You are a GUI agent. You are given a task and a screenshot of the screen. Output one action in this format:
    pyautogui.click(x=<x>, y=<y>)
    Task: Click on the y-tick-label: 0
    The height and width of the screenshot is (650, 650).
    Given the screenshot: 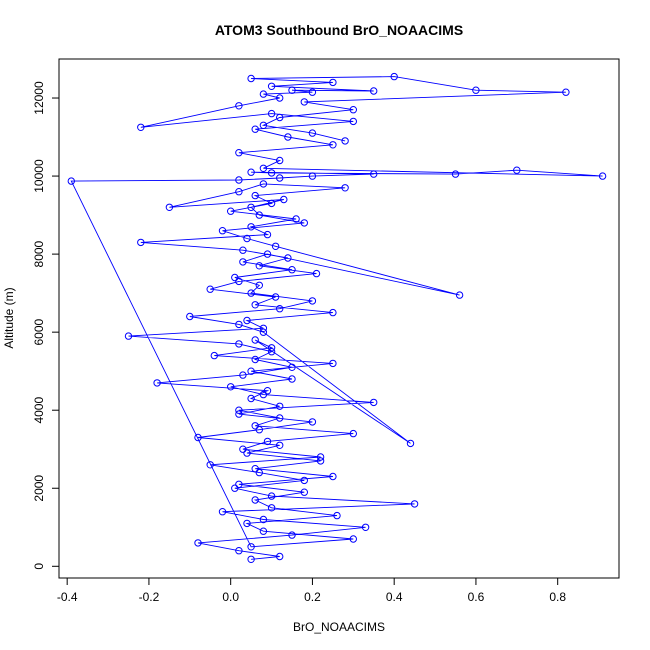 What is the action you would take?
    pyautogui.click(x=39, y=566)
    